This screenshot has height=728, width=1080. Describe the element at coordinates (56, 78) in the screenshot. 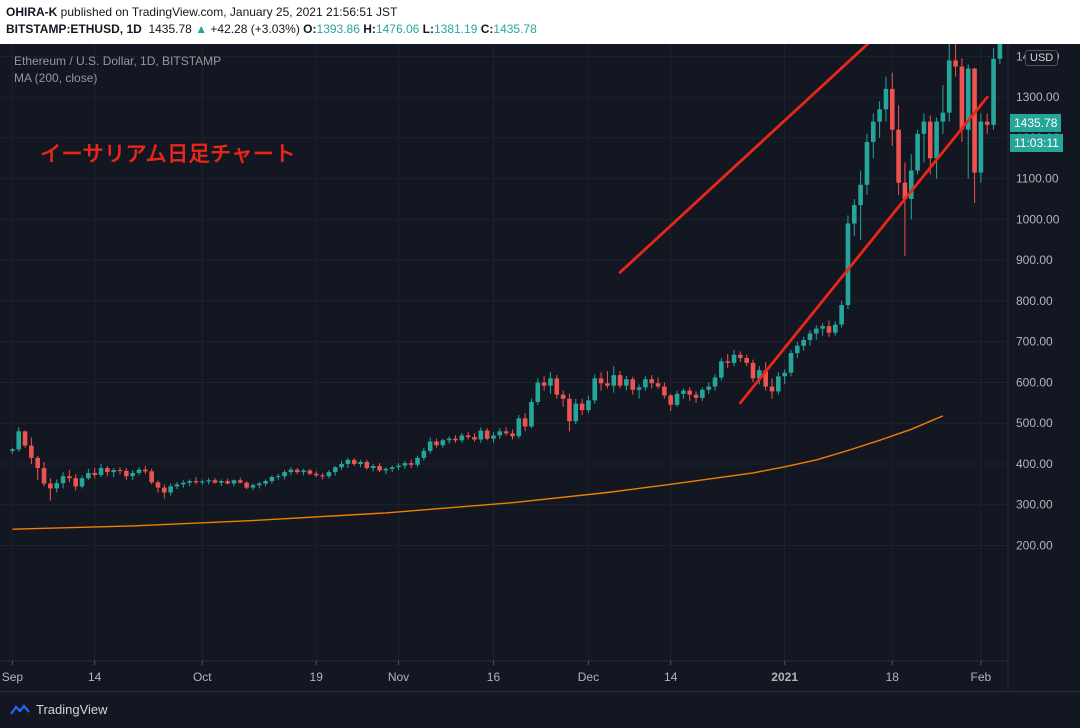

I see `legend-ma: MA (200, close)` at that location.